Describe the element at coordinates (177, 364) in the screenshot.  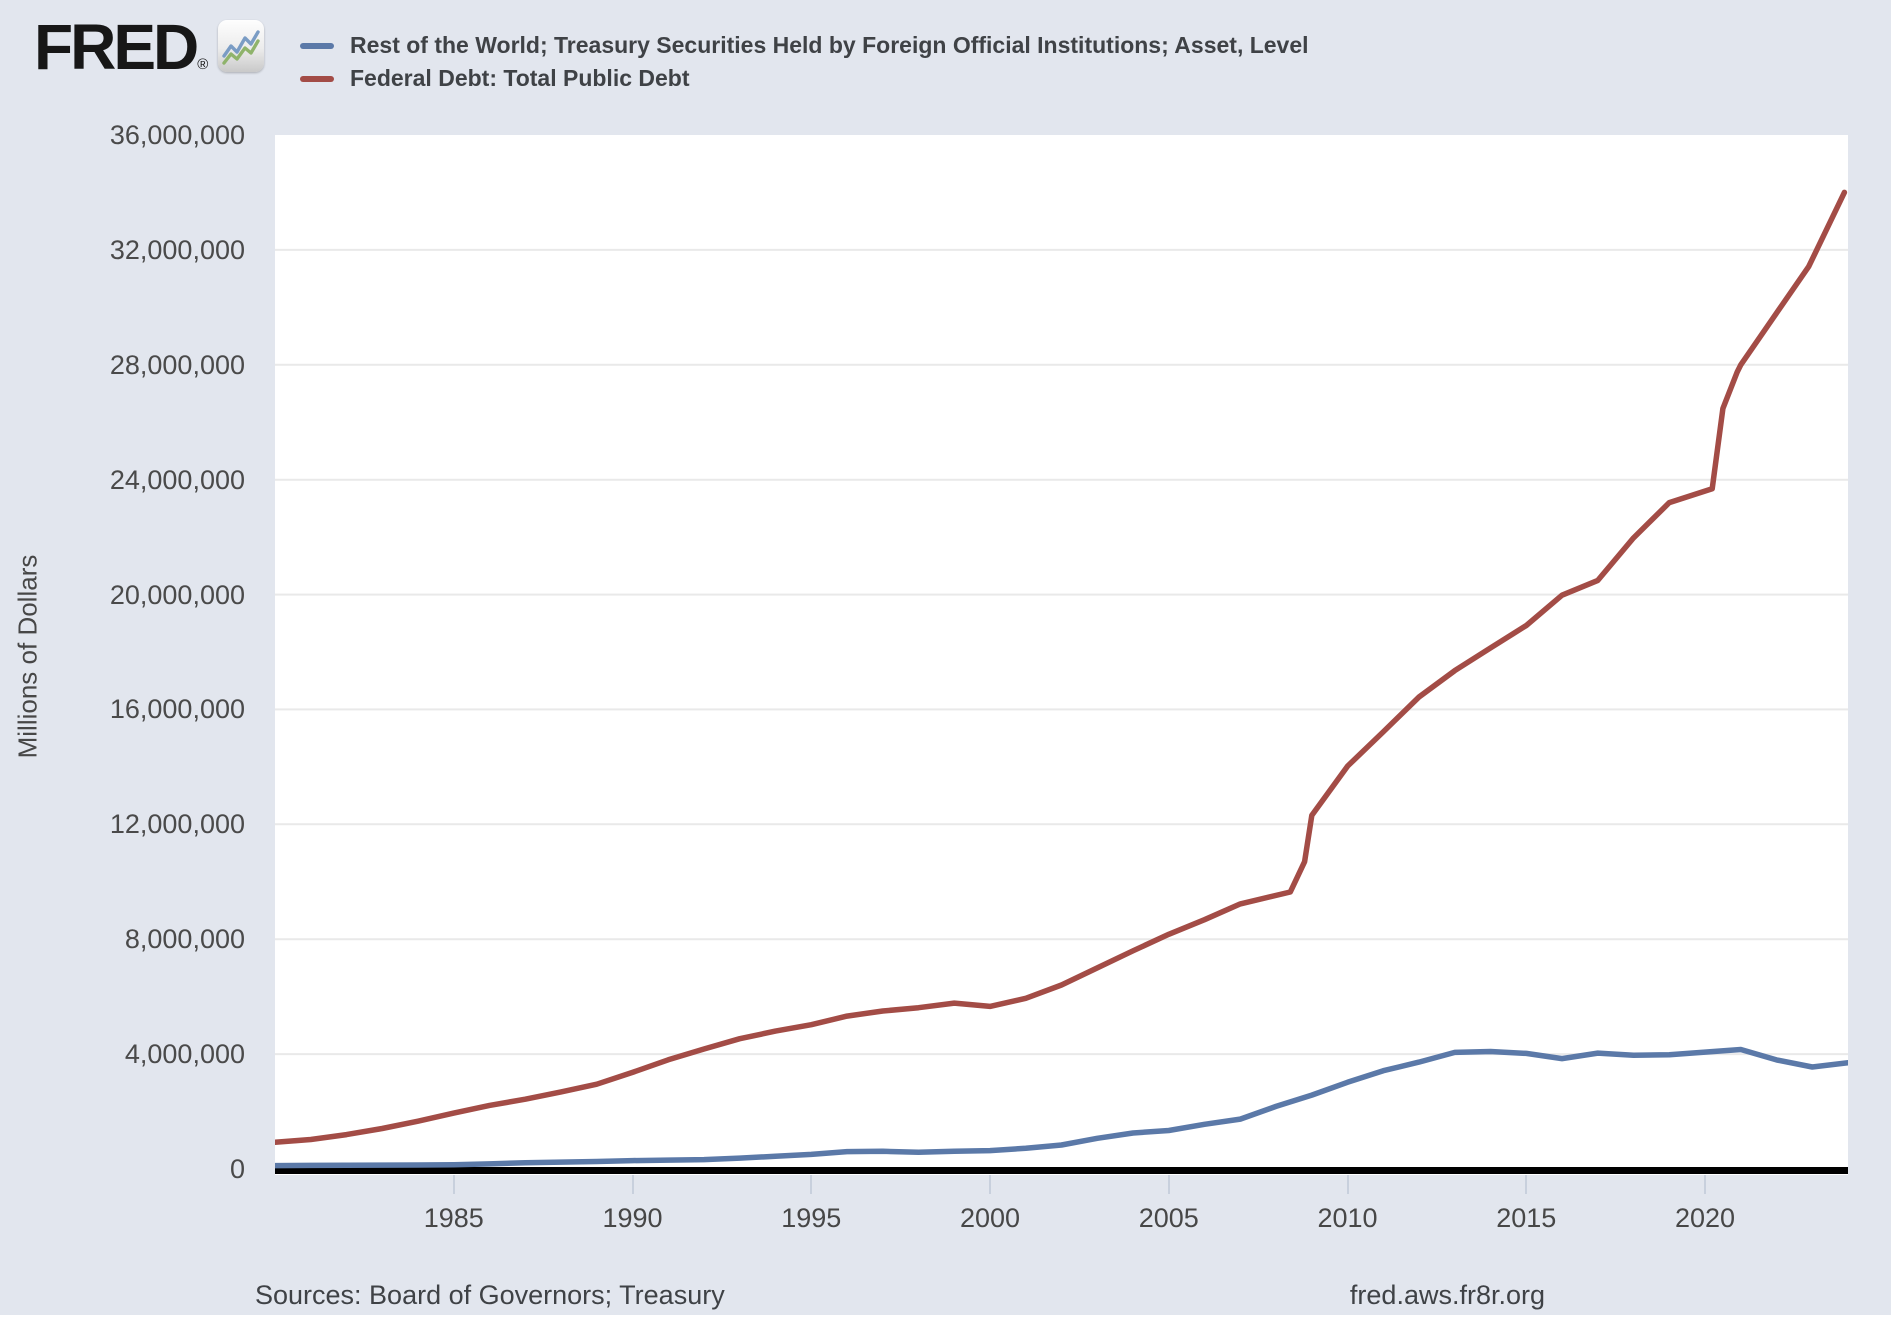
I see `y-axis-label: 28,000,000` at that location.